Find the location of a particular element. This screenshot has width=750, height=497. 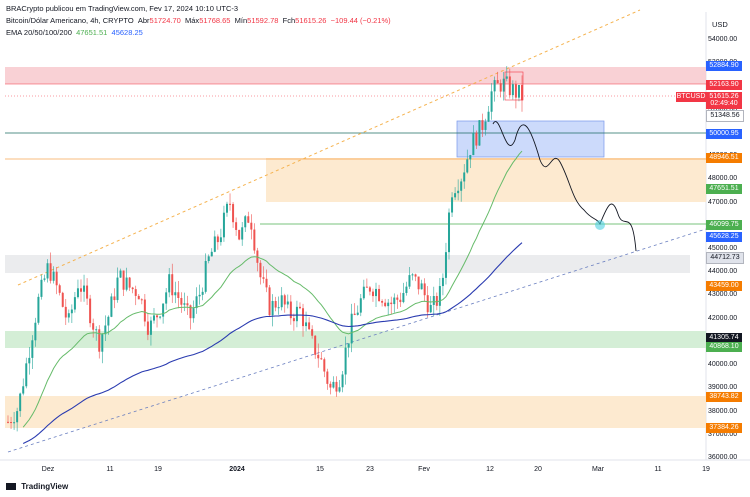

orange-zone-upper is located at coordinates (486, 180).